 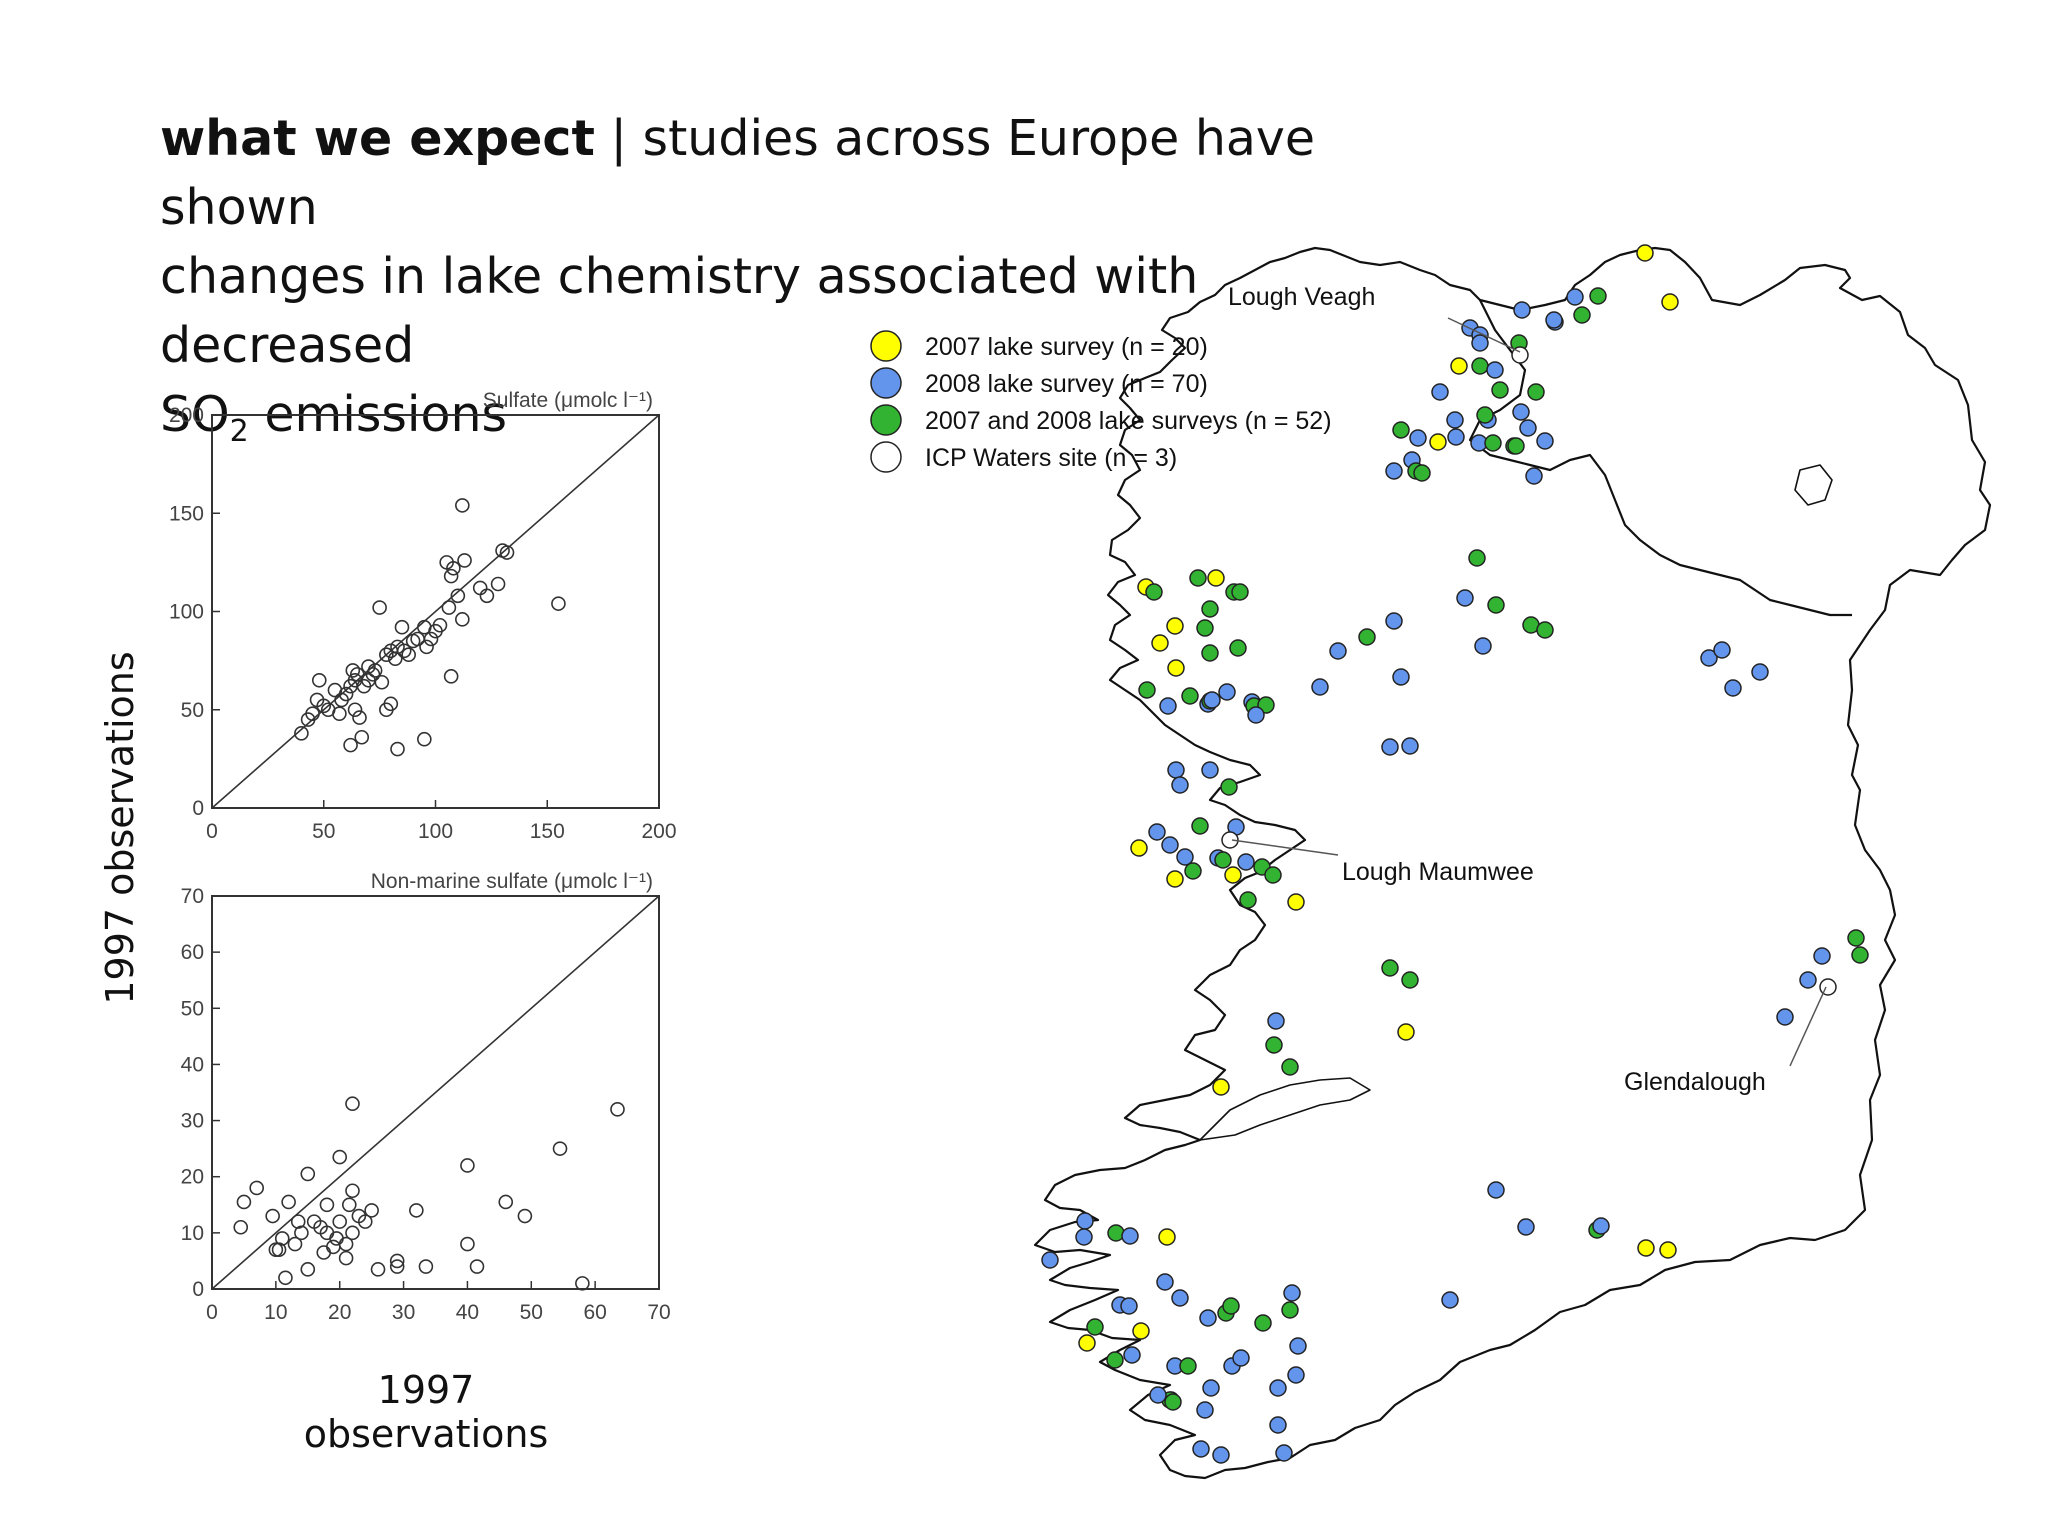 What do you see at coordinates (186, 612) in the screenshot?
I see `y-tick-label: 100` at bounding box center [186, 612].